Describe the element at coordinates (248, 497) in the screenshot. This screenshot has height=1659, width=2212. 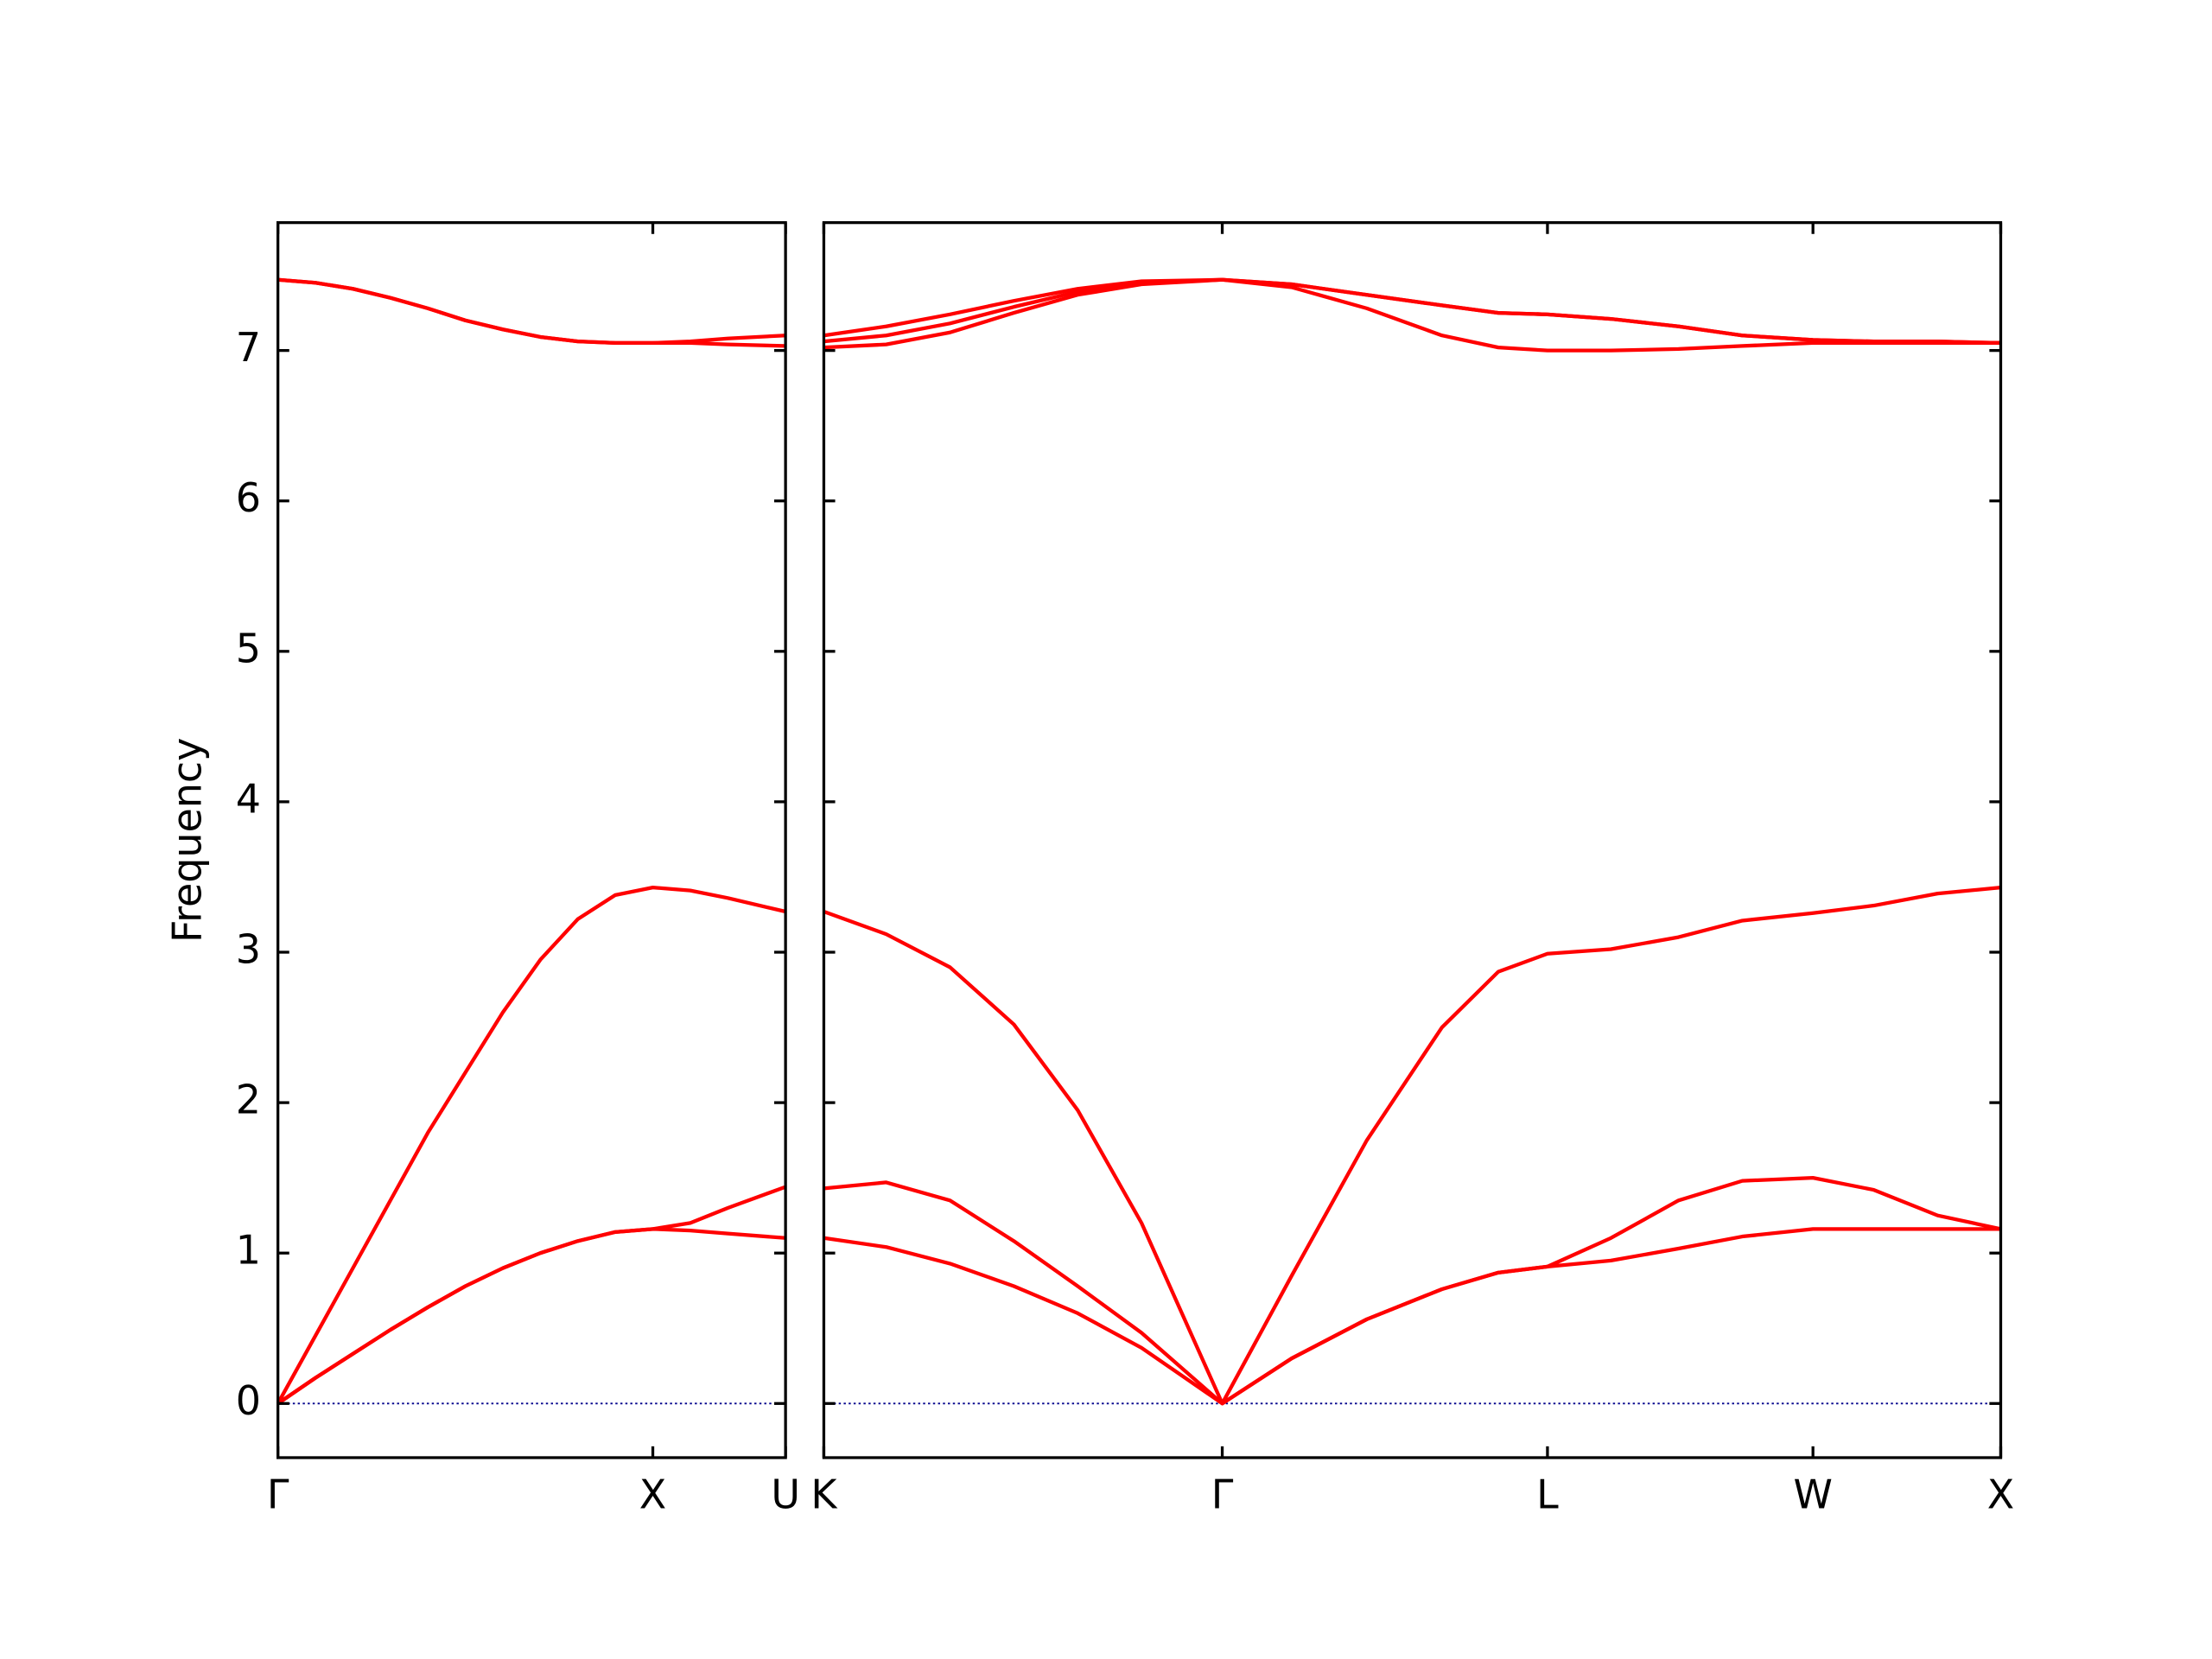
I see `y-tick-label: 6` at that location.